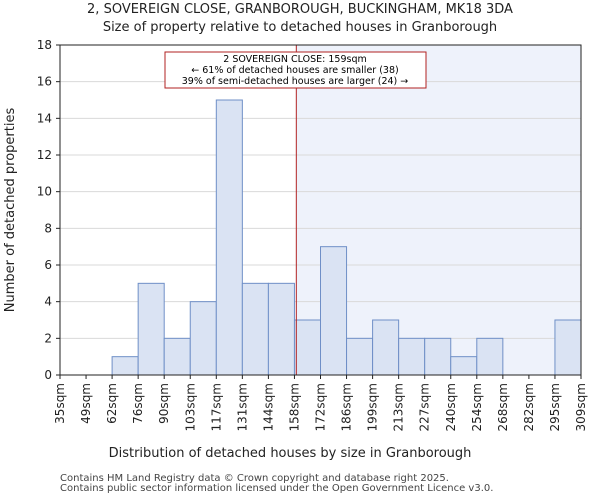 Image resolution: width=600 pixels, height=500 pixels. Describe the element at coordinates (294, 59) in the screenshot. I see `annotation-line-1: 2 SOVEREIGN CLOSE: 159sqm` at that location.